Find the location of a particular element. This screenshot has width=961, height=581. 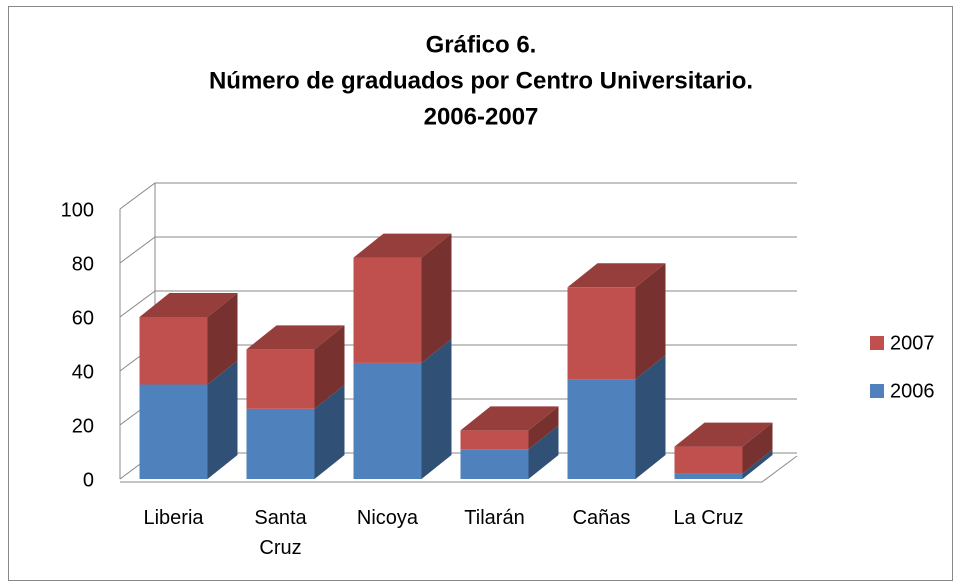

y-tick-label: 0 is located at coordinates (88, 480).